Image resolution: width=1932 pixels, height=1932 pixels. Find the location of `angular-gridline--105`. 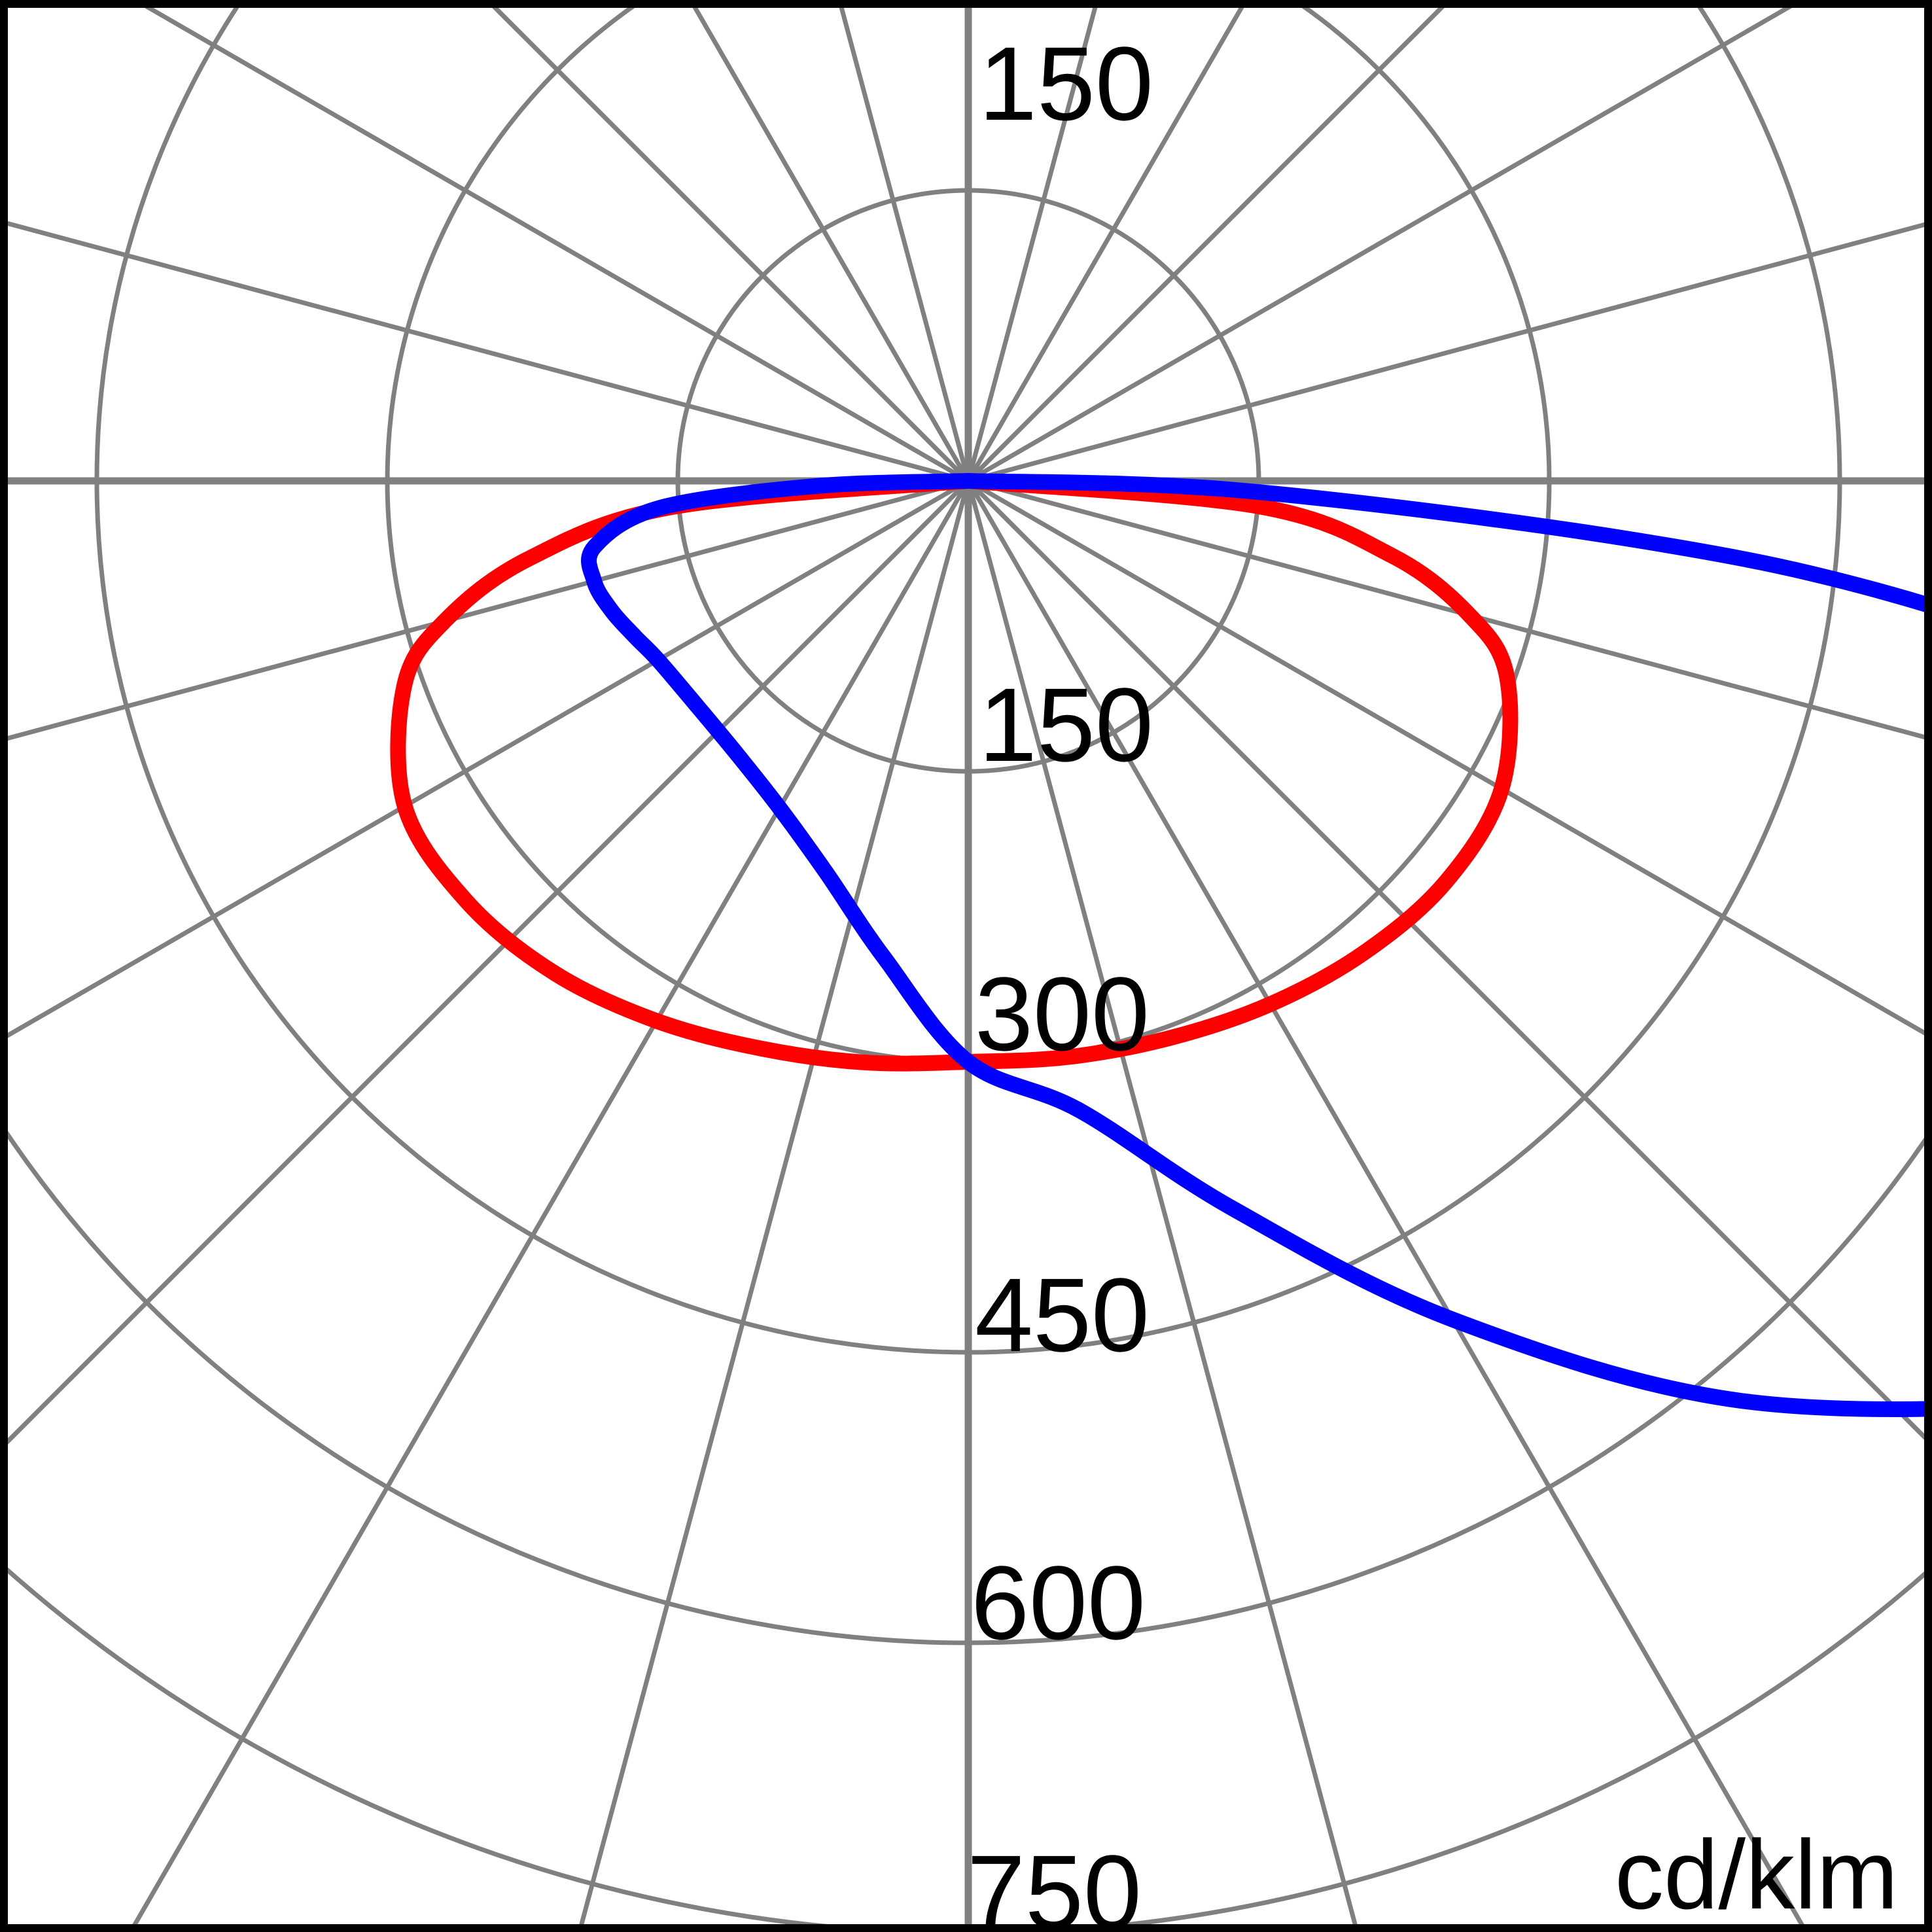

angular-gridline--105 is located at coordinates (484, 351).